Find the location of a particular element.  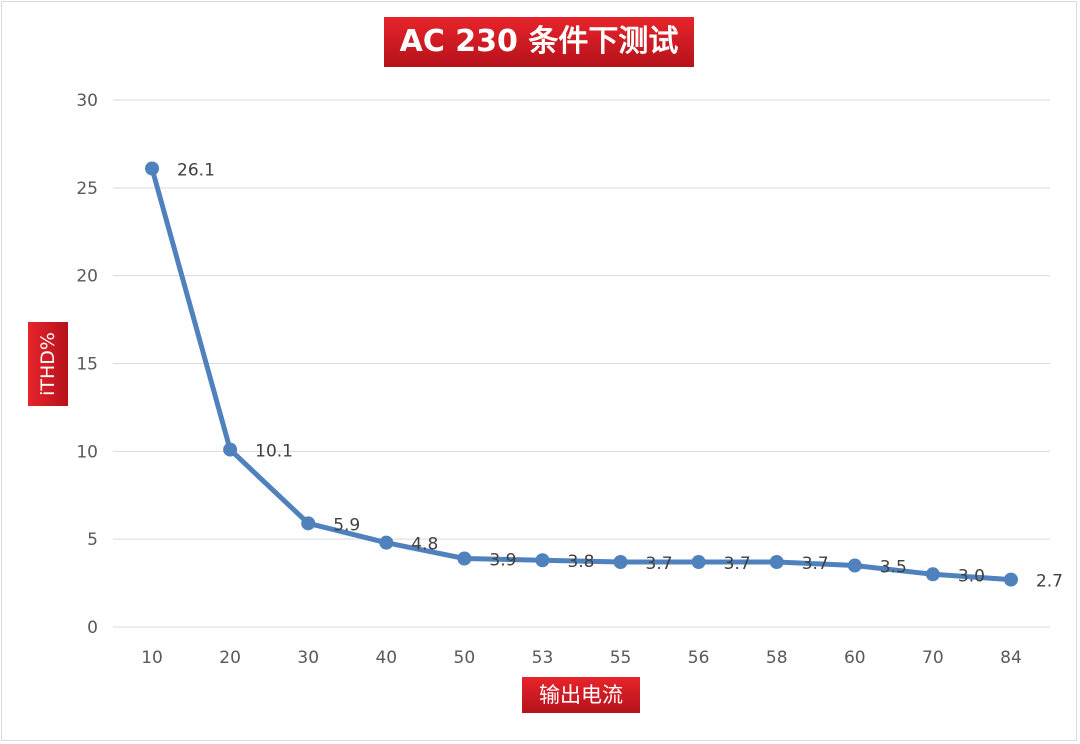

data-label-70: 3.0 is located at coordinates (971, 576).